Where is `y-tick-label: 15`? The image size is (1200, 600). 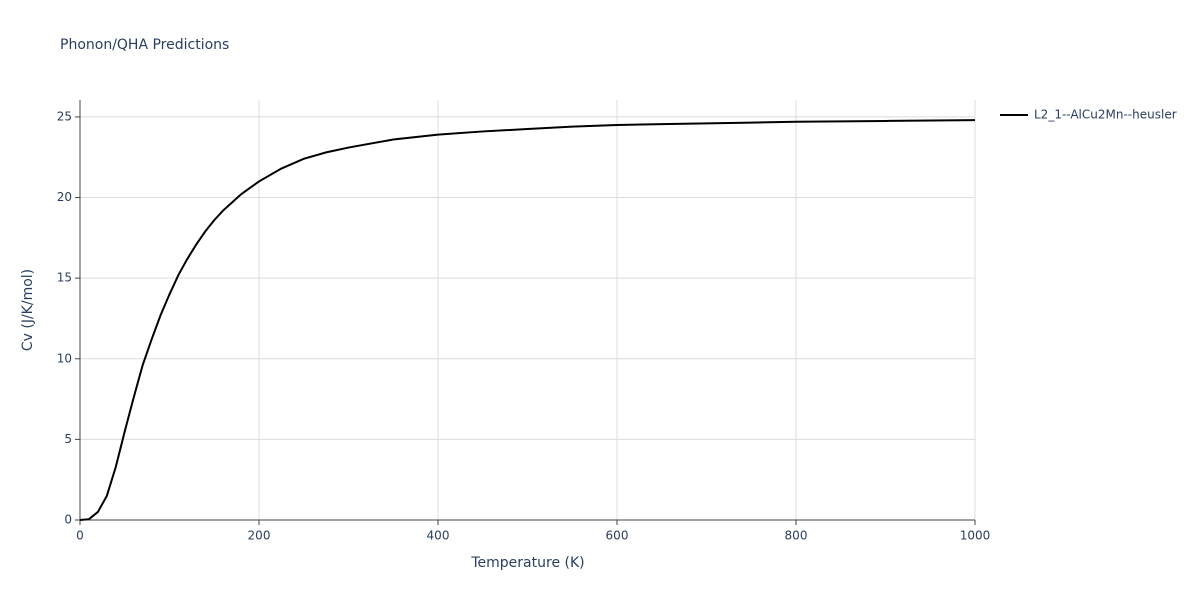 y-tick-label: 15 is located at coordinates (64, 278).